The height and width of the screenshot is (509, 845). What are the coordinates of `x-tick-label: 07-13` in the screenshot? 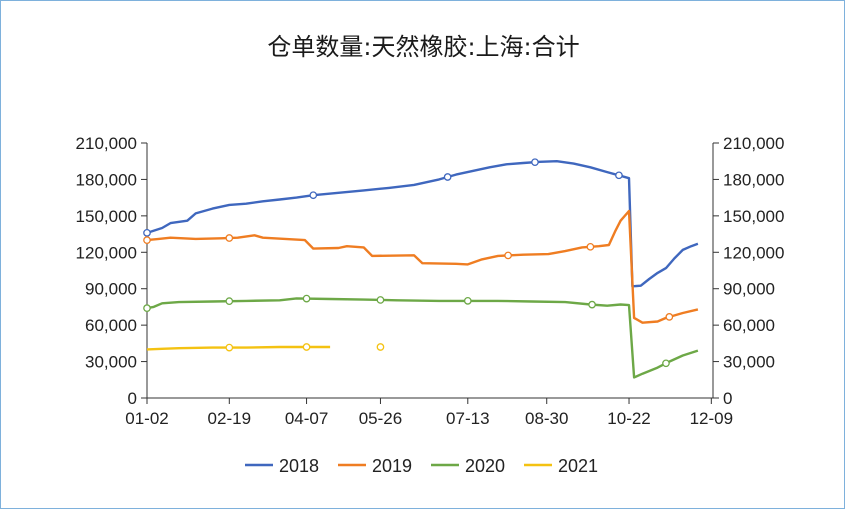 It's located at (467, 418).